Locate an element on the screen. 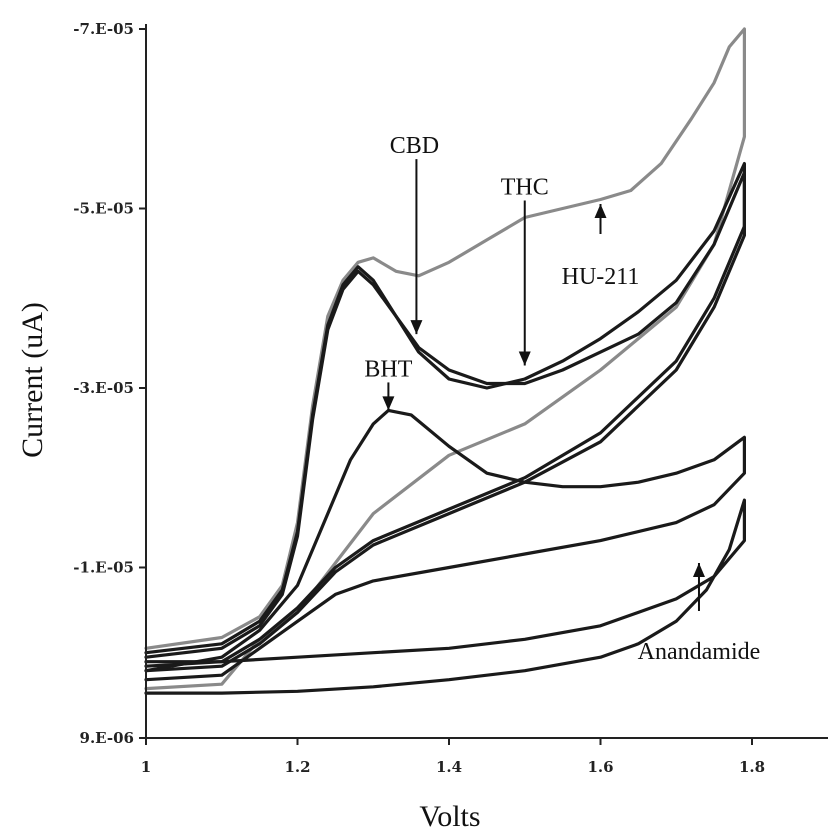 This screenshot has width=828, height=836. y-tick-label: -1.E-05 is located at coordinates (103, 567).